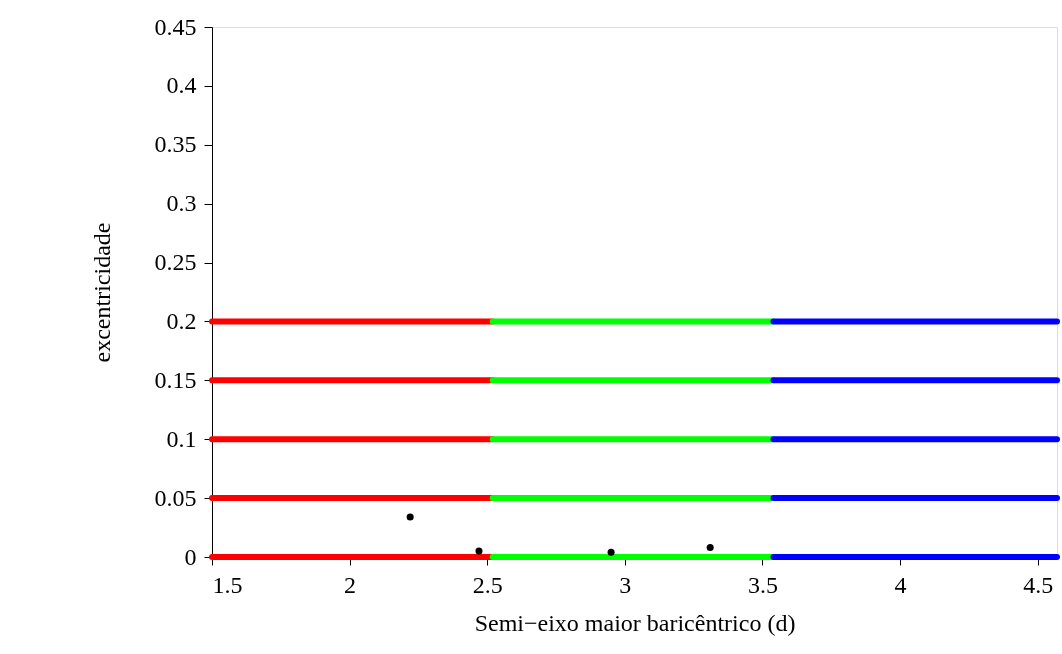 The height and width of the screenshot is (654, 1062). I want to click on x-tick-label: 1.5, so click(227, 584).